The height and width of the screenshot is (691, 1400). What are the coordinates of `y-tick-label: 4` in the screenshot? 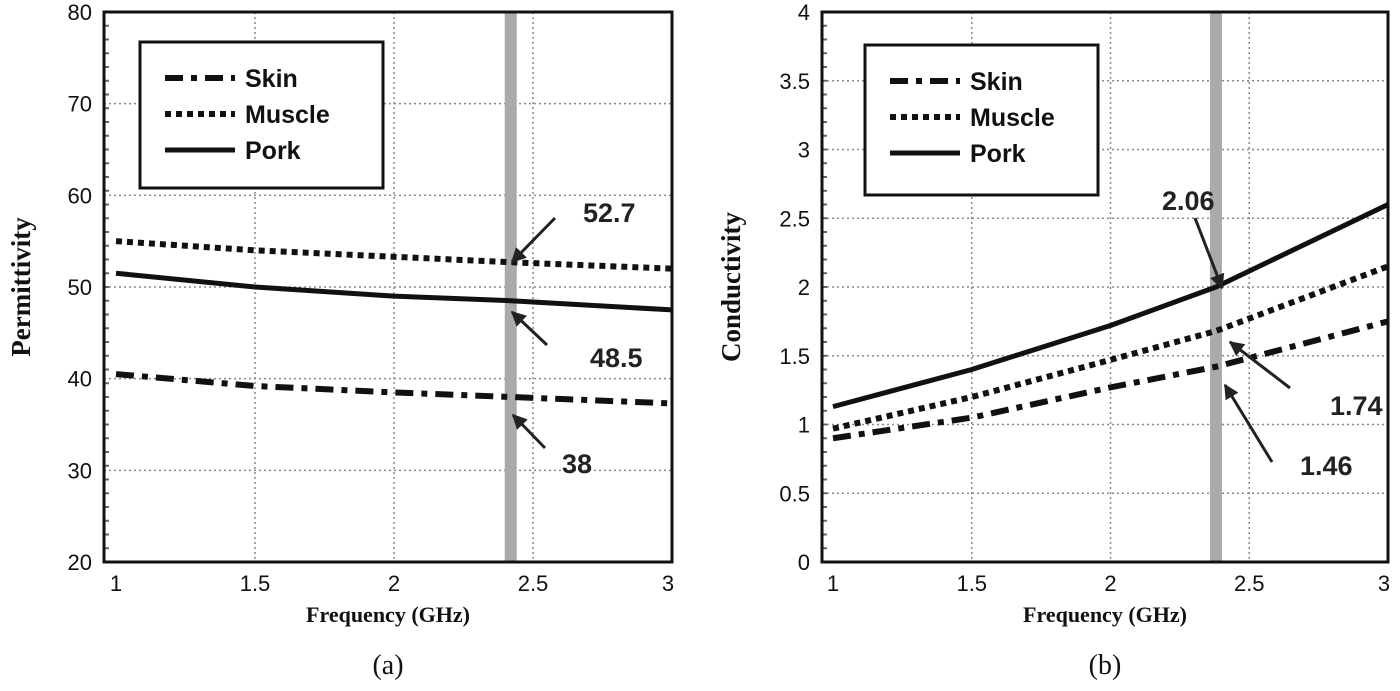 It's located at (804, 12).